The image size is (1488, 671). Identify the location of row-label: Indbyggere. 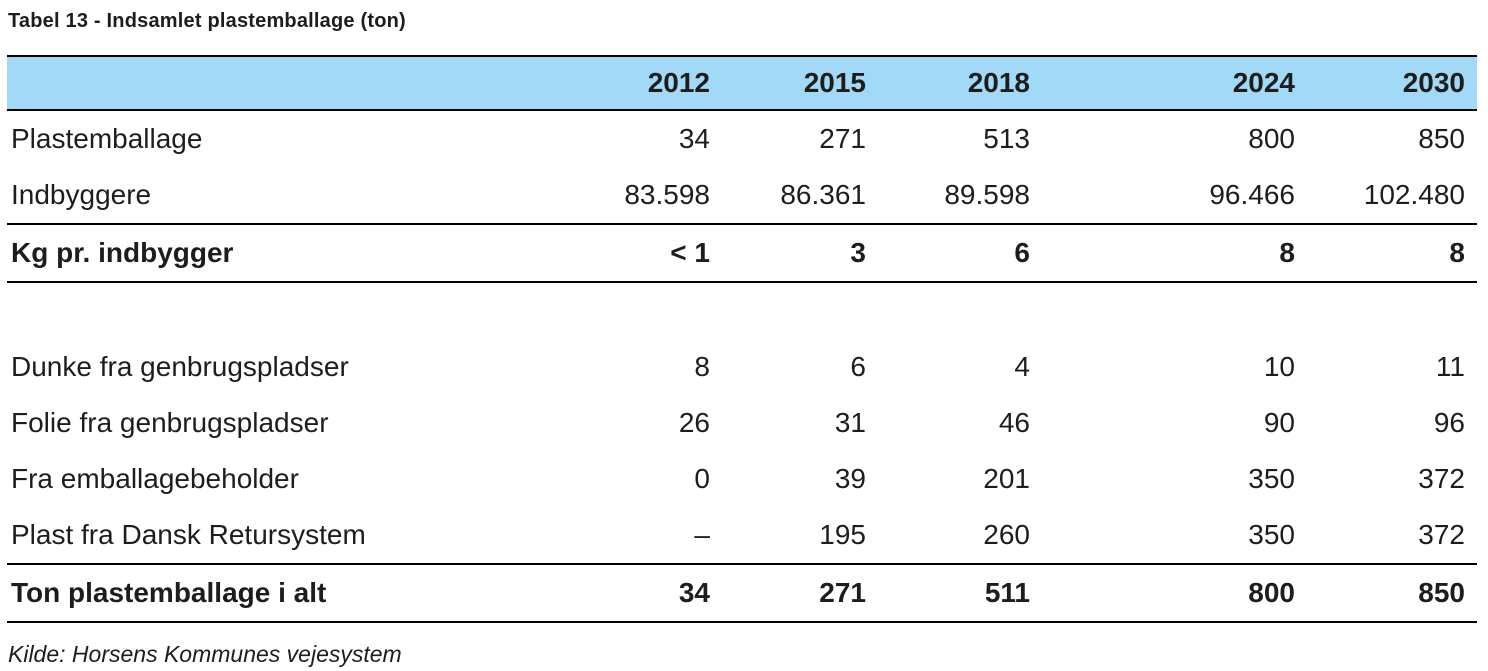
(248, 196).